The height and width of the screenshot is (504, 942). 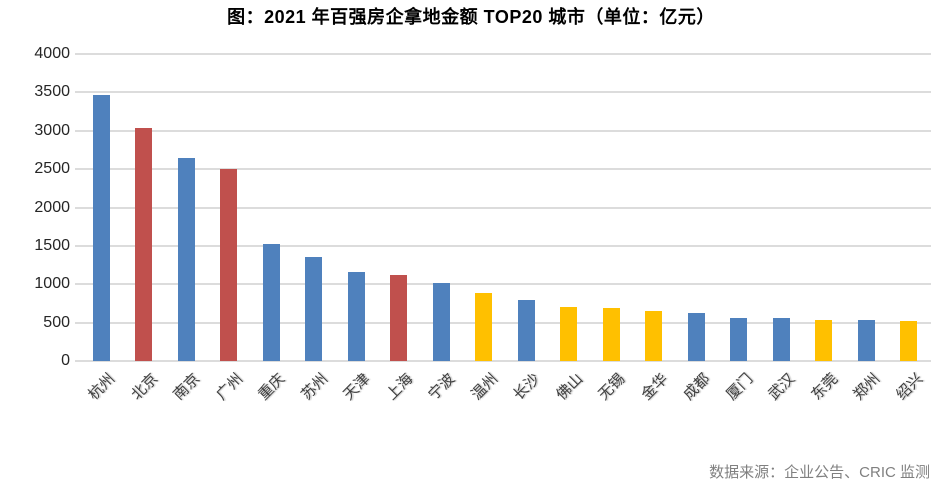 I want to click on gridline-2000, so click(x=503, y=207).